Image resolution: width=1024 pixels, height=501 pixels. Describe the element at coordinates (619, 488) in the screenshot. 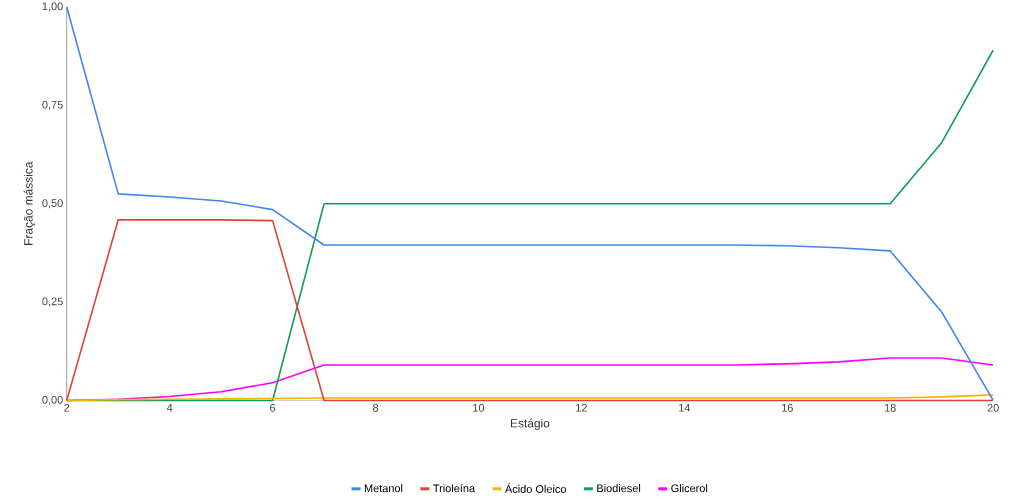

I see `legend-label: Biodiesel` at that location.